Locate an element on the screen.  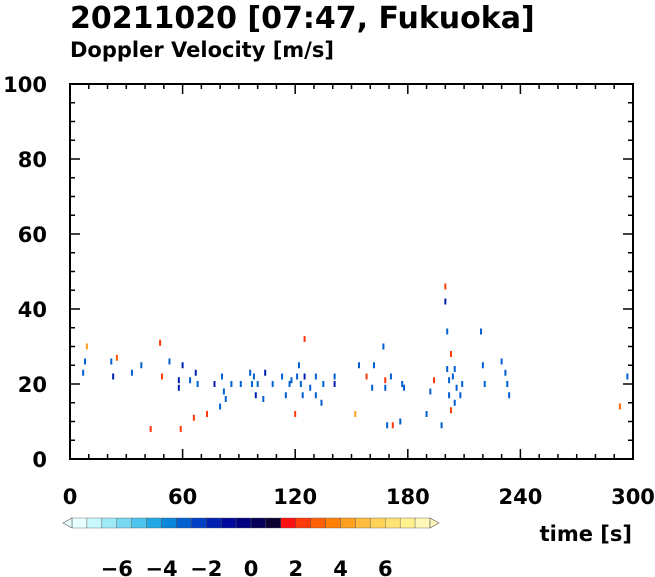
colorbar-tick-labels: −6 −4 −2 0 2 4 6 is located at coordinates (247, 567).